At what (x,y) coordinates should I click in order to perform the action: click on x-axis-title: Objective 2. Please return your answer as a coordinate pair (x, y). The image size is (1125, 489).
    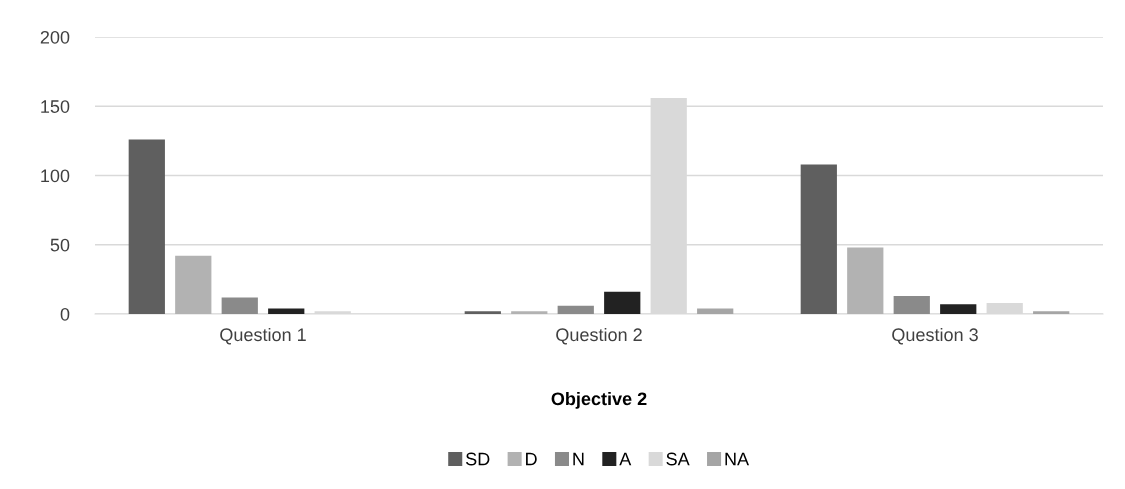
    Looking at the image, I should click on (599, 400).